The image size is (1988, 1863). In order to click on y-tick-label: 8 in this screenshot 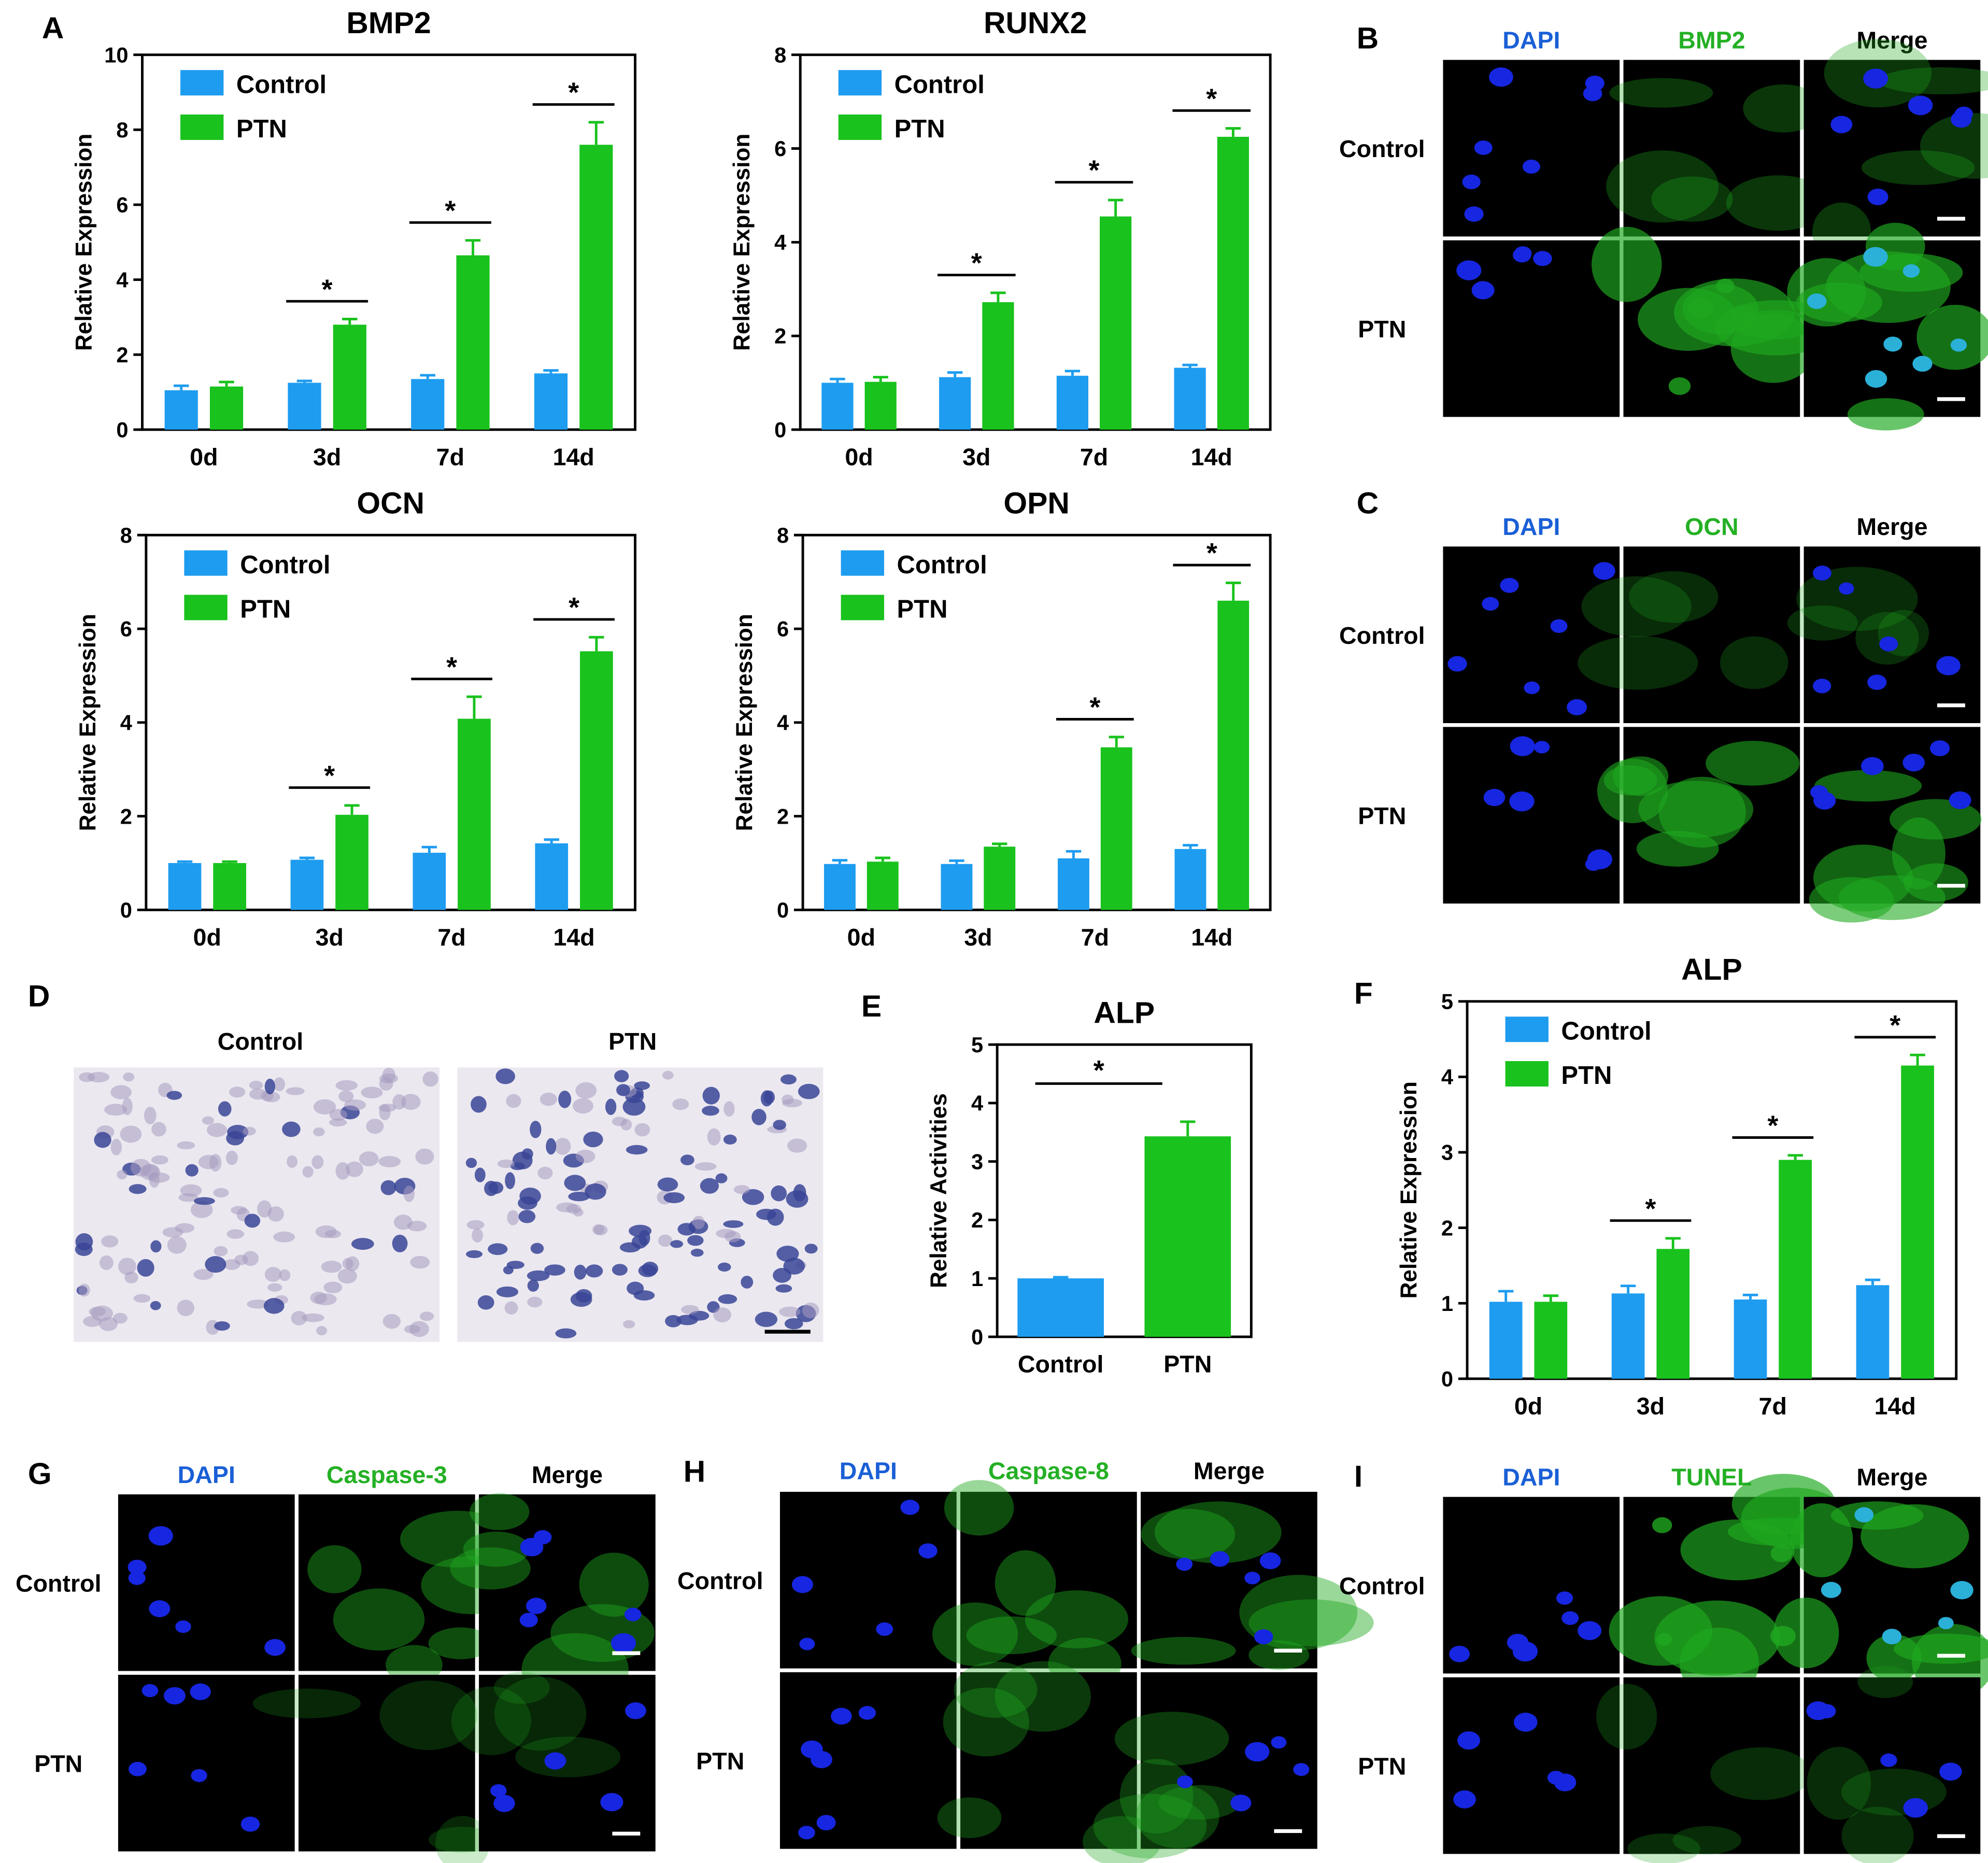, I will do `click(122, 130)`.